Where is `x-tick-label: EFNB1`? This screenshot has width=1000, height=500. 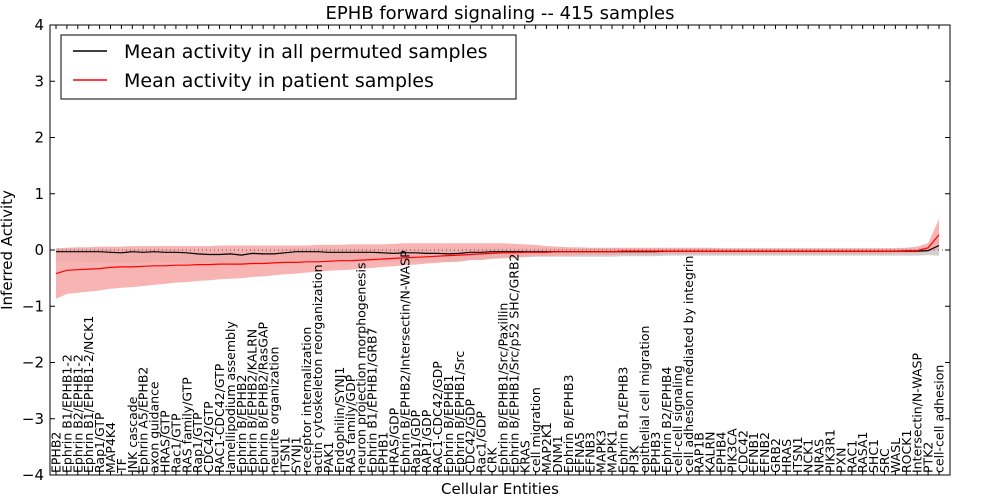
x-tick-label: EFNB1 is located at coordinates (753, 452).